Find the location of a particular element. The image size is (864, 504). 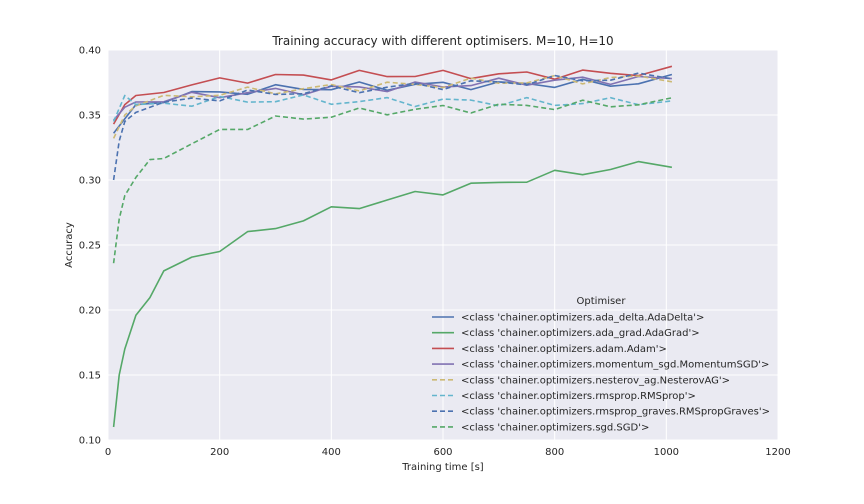

x-tick-label: 800 is located at coordinates (554, 452).